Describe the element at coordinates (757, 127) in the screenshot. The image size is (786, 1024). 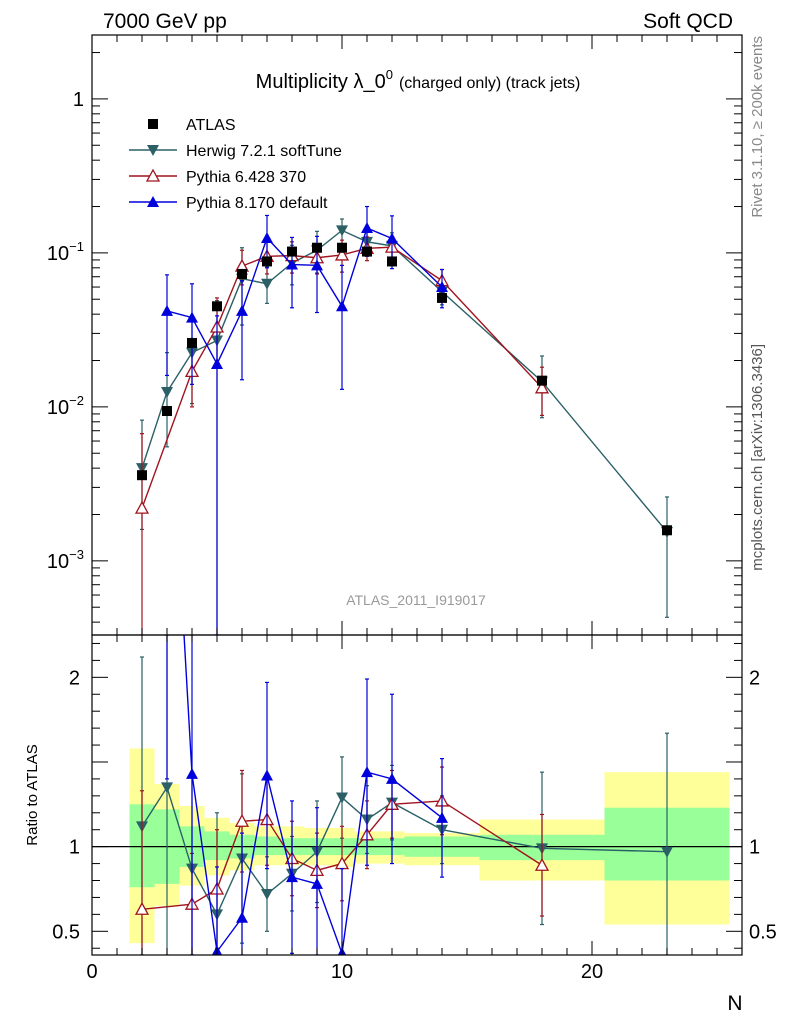
I see `rivet-version-label: Rivet 3.1.10, ≥ 200k events` at that location.